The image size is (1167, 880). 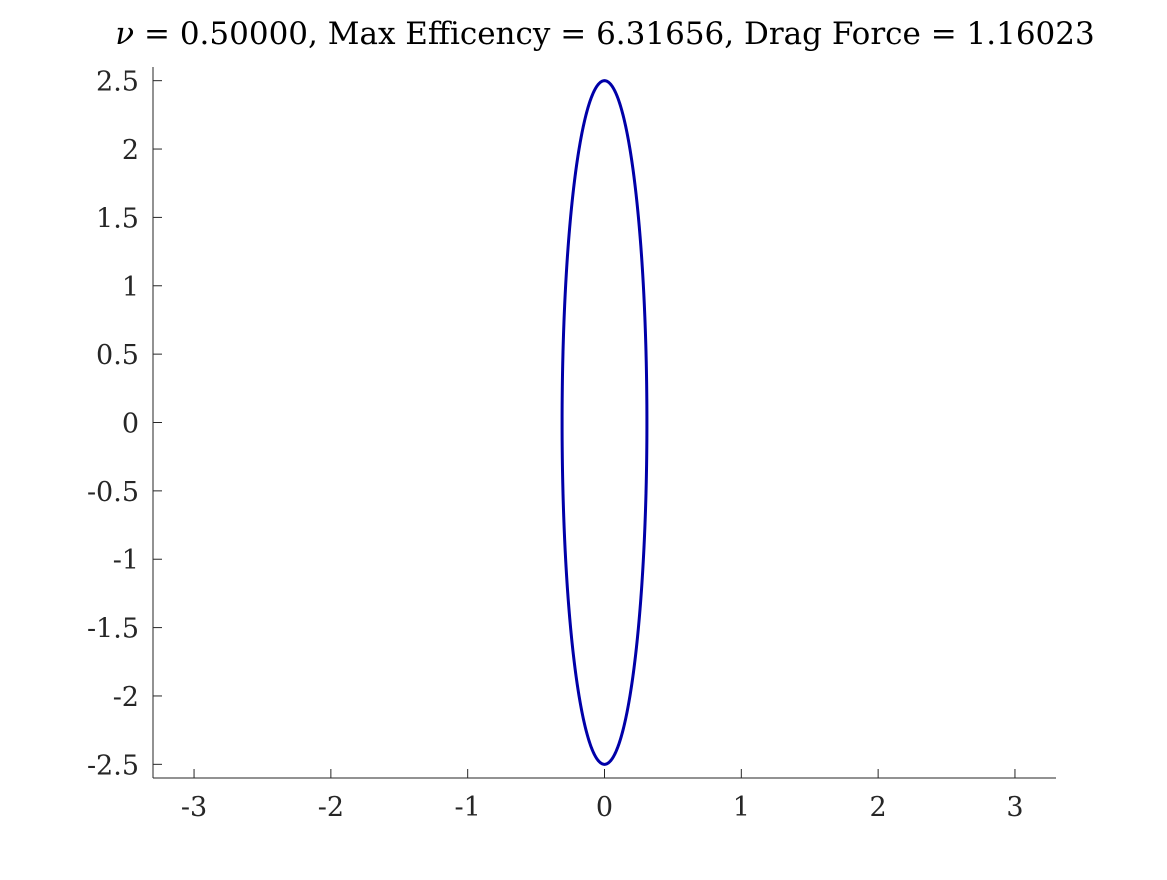 What do you see at coordinates (117, 355) in the screenshot?
I see `y-tick-label: 0.5` at bounding box center [117, 355].